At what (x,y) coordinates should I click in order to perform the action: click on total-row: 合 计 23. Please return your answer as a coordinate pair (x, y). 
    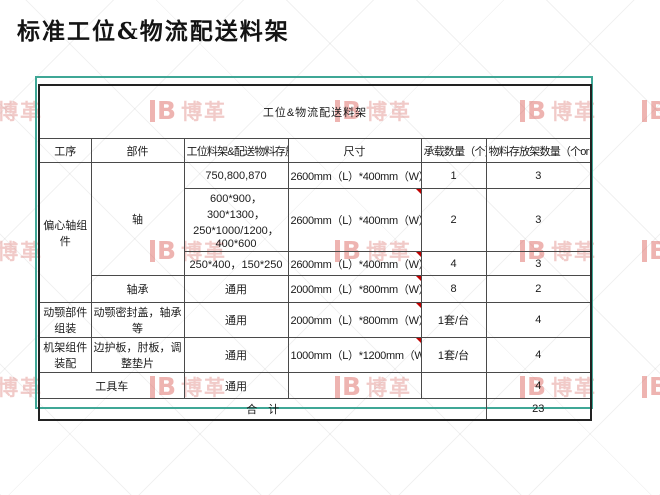
    Looking at the image, I should click on (315, 409).